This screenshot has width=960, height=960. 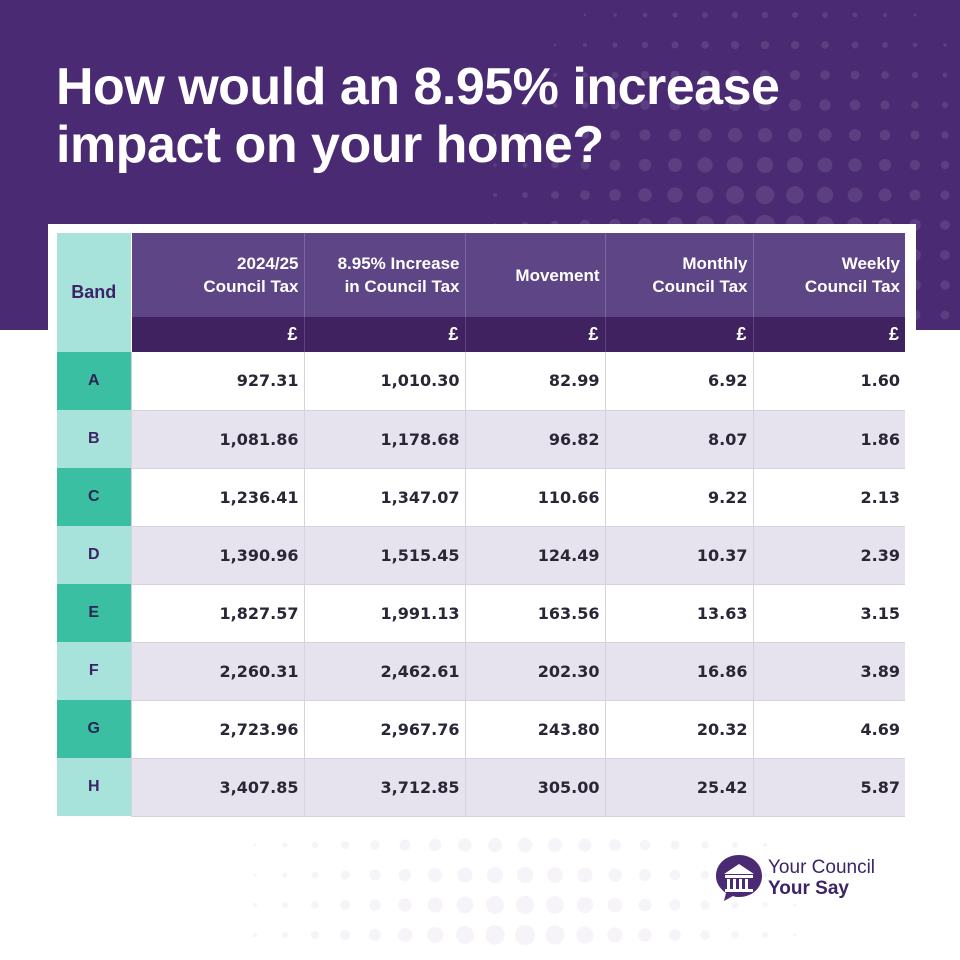 I want to click on logo-text-line-1: Your Council, so click(x=822, y=867).